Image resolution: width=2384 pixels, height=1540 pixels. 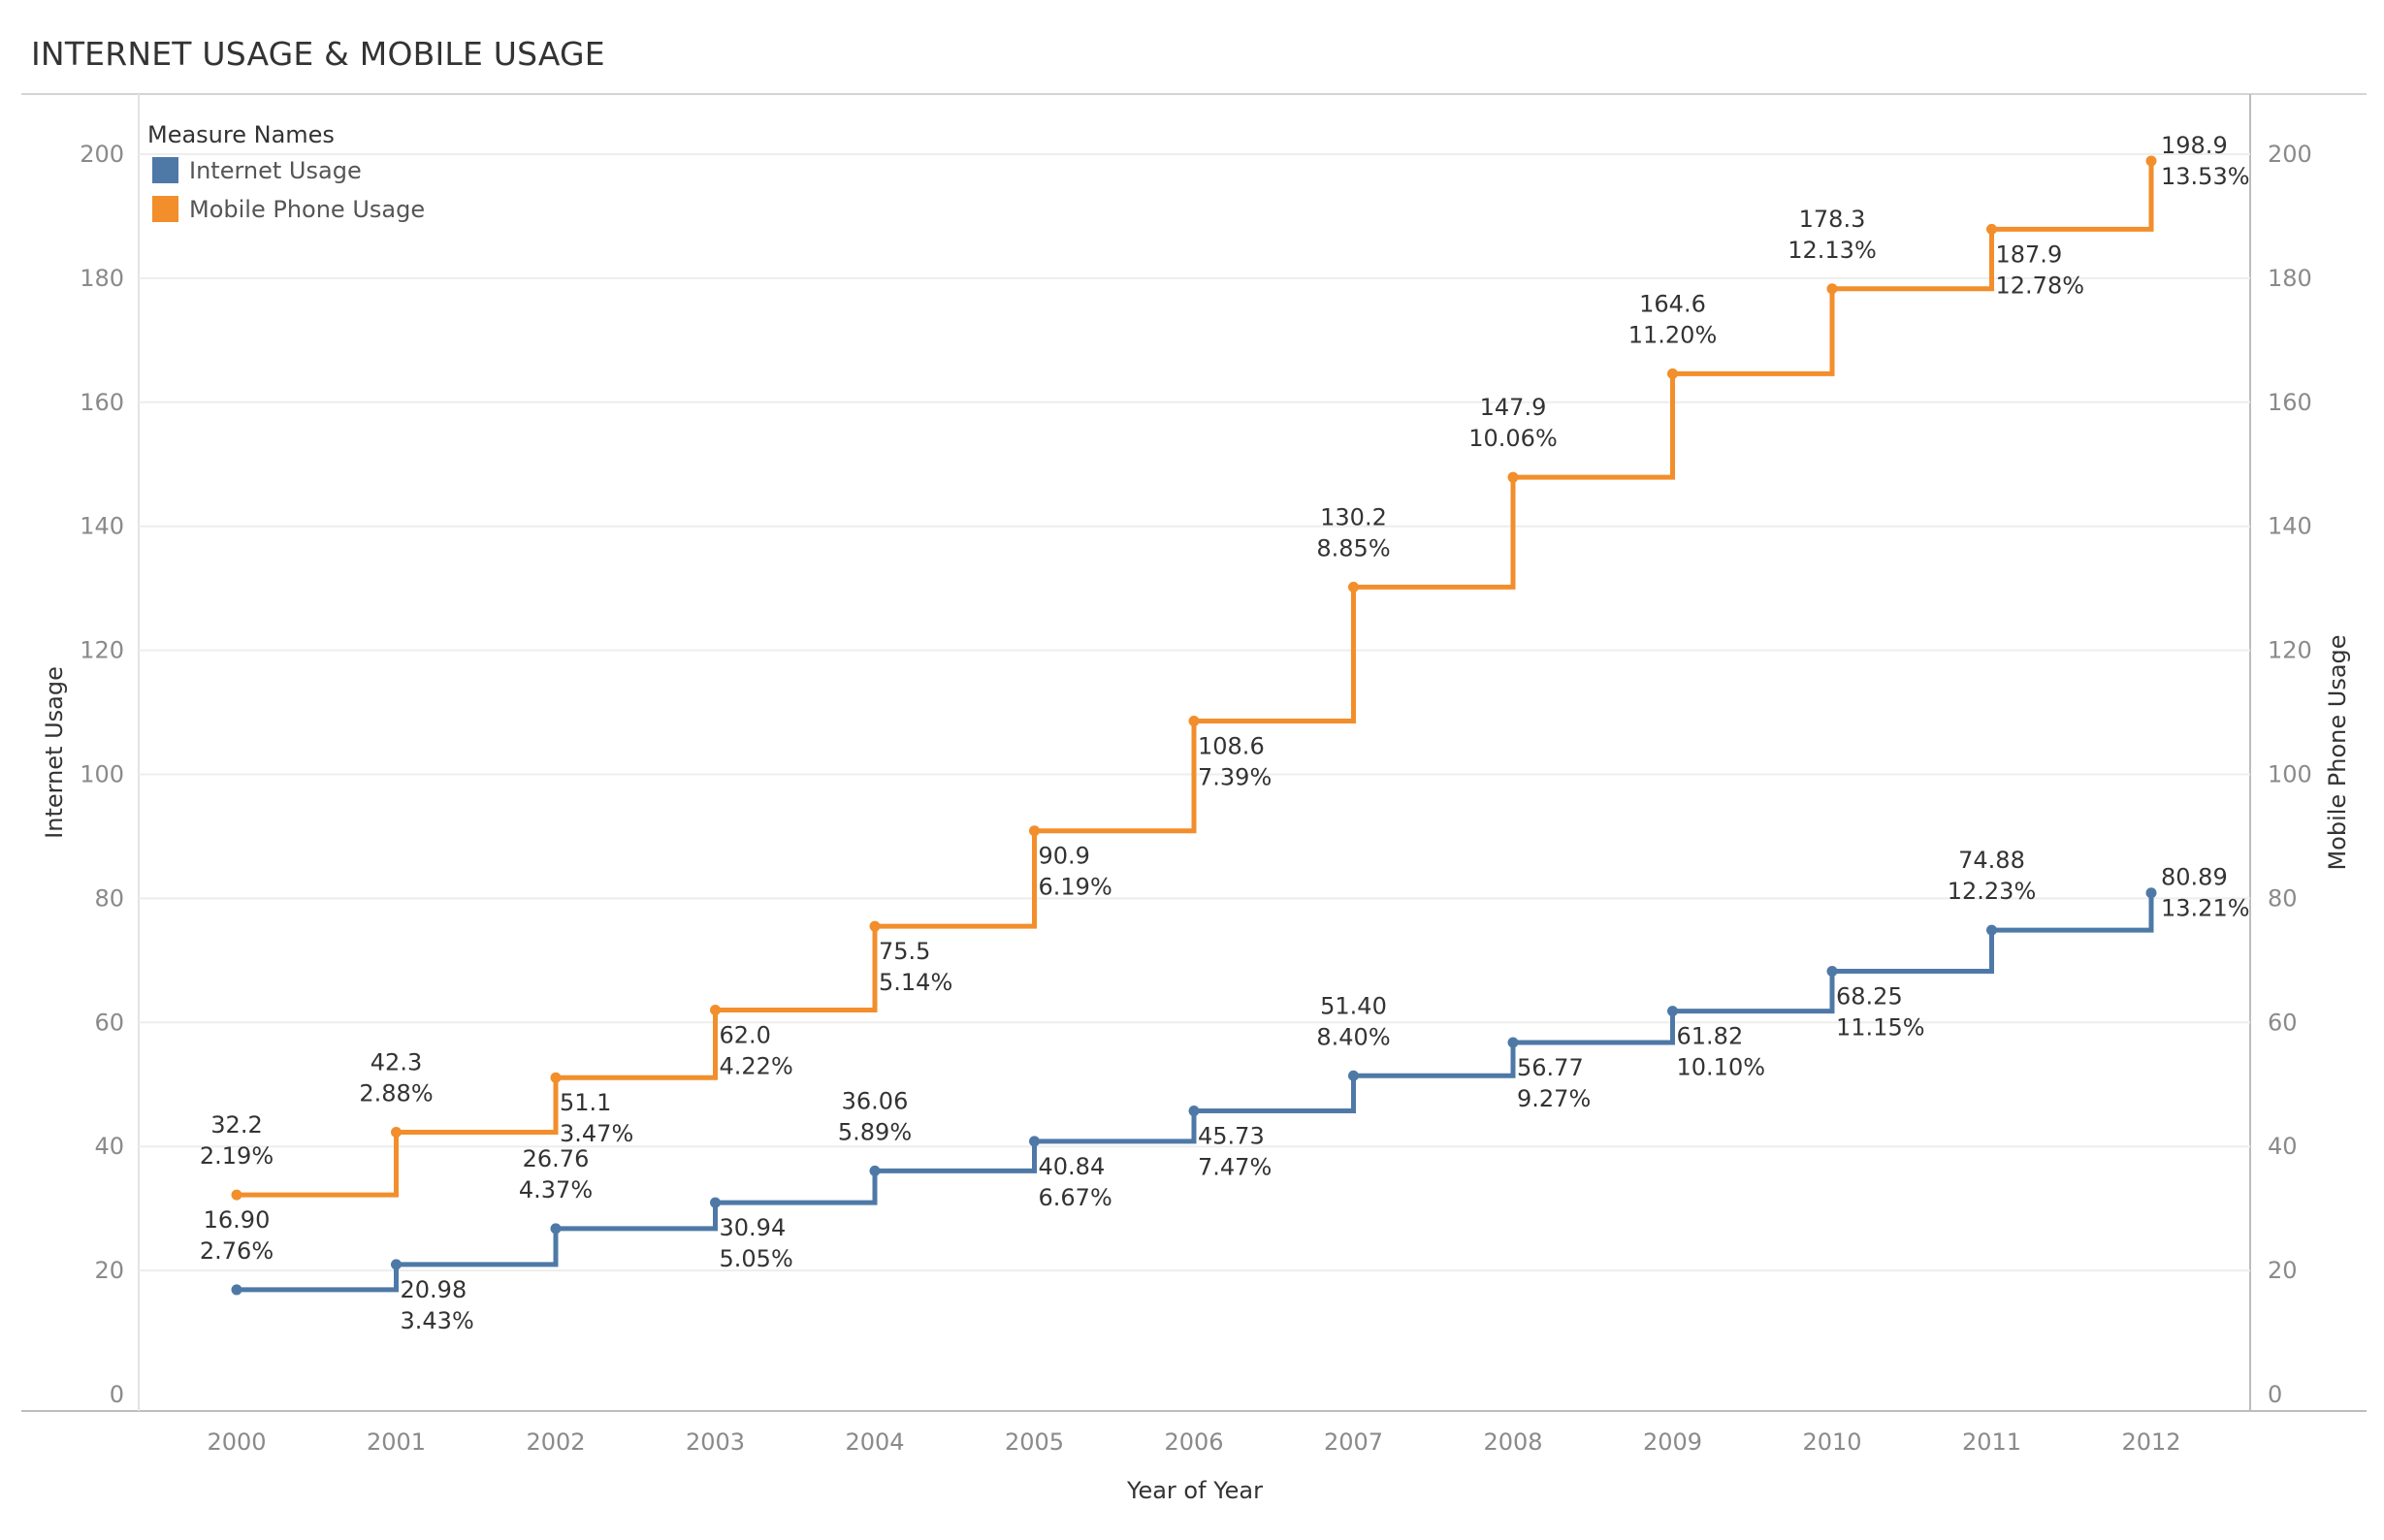 What do you see at coordinates (1991, 1442) in the screenshot?
I see `x-tick-label: 2011` at bounding box center [1991, 1442].